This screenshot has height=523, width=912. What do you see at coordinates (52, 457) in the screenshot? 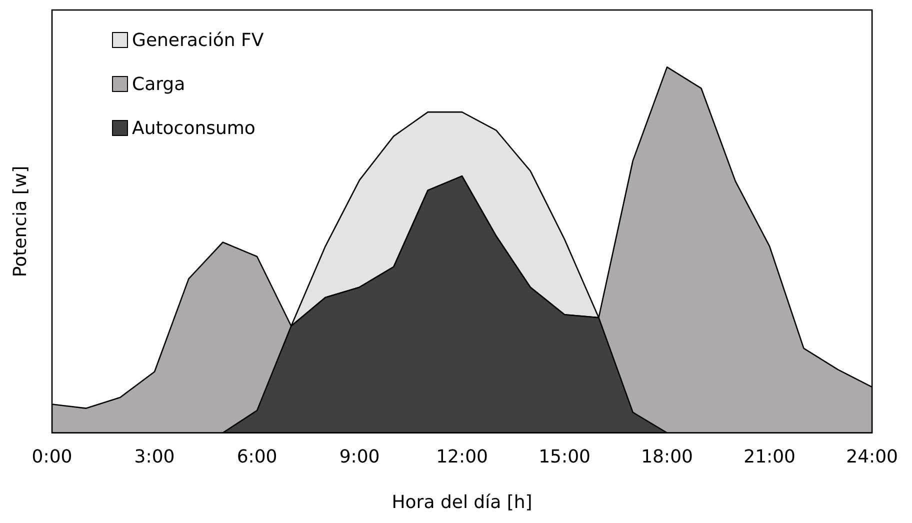
I see `x-tick-label: 0:00` at bounding box center [52, 457].